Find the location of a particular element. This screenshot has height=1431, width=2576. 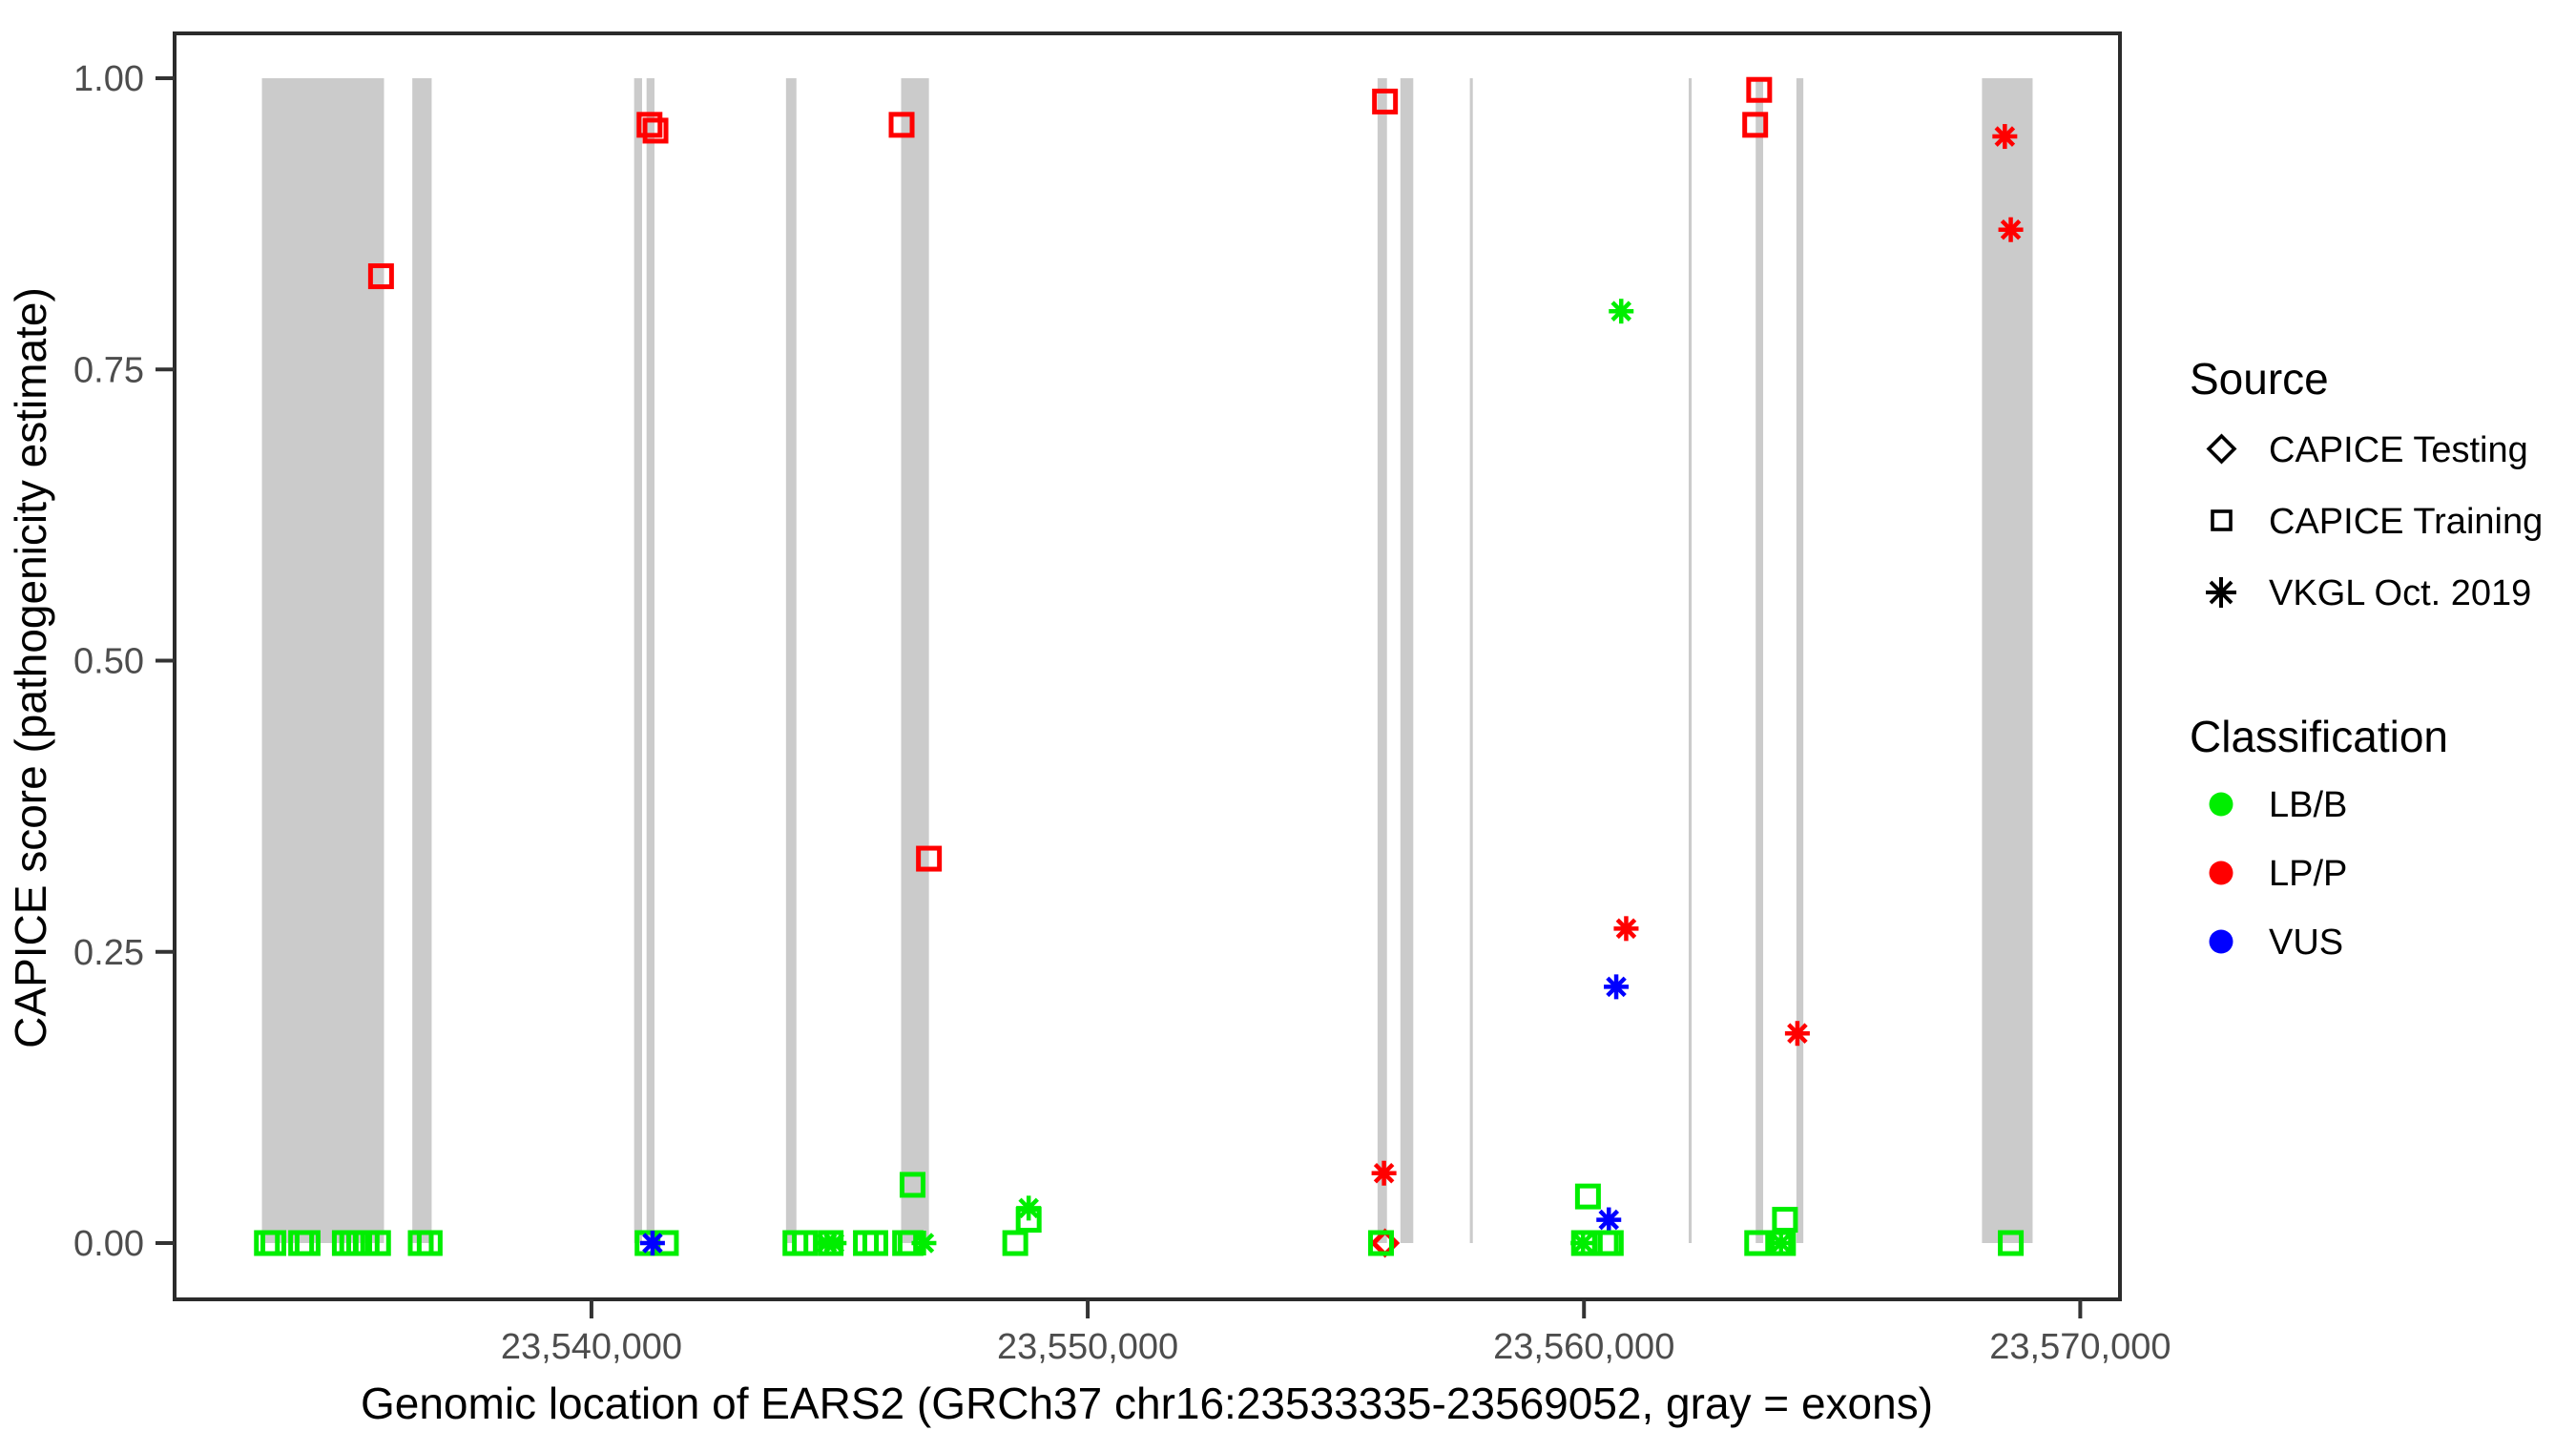

y-tick-label: 0.50 is located at coordinates (108, 662).